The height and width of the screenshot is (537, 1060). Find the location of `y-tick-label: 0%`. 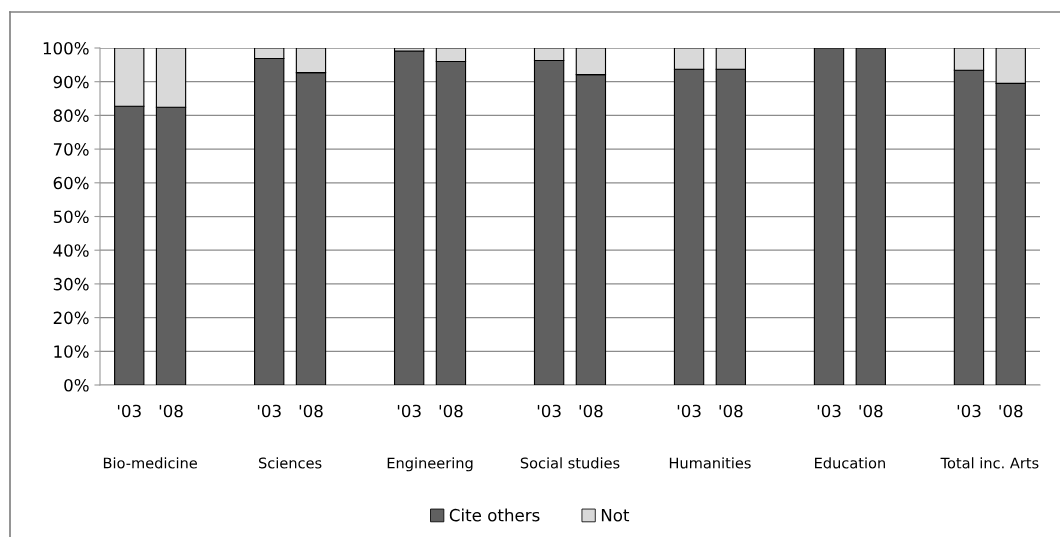

y-tick-label: 0% is located at coordinates (76, 385).